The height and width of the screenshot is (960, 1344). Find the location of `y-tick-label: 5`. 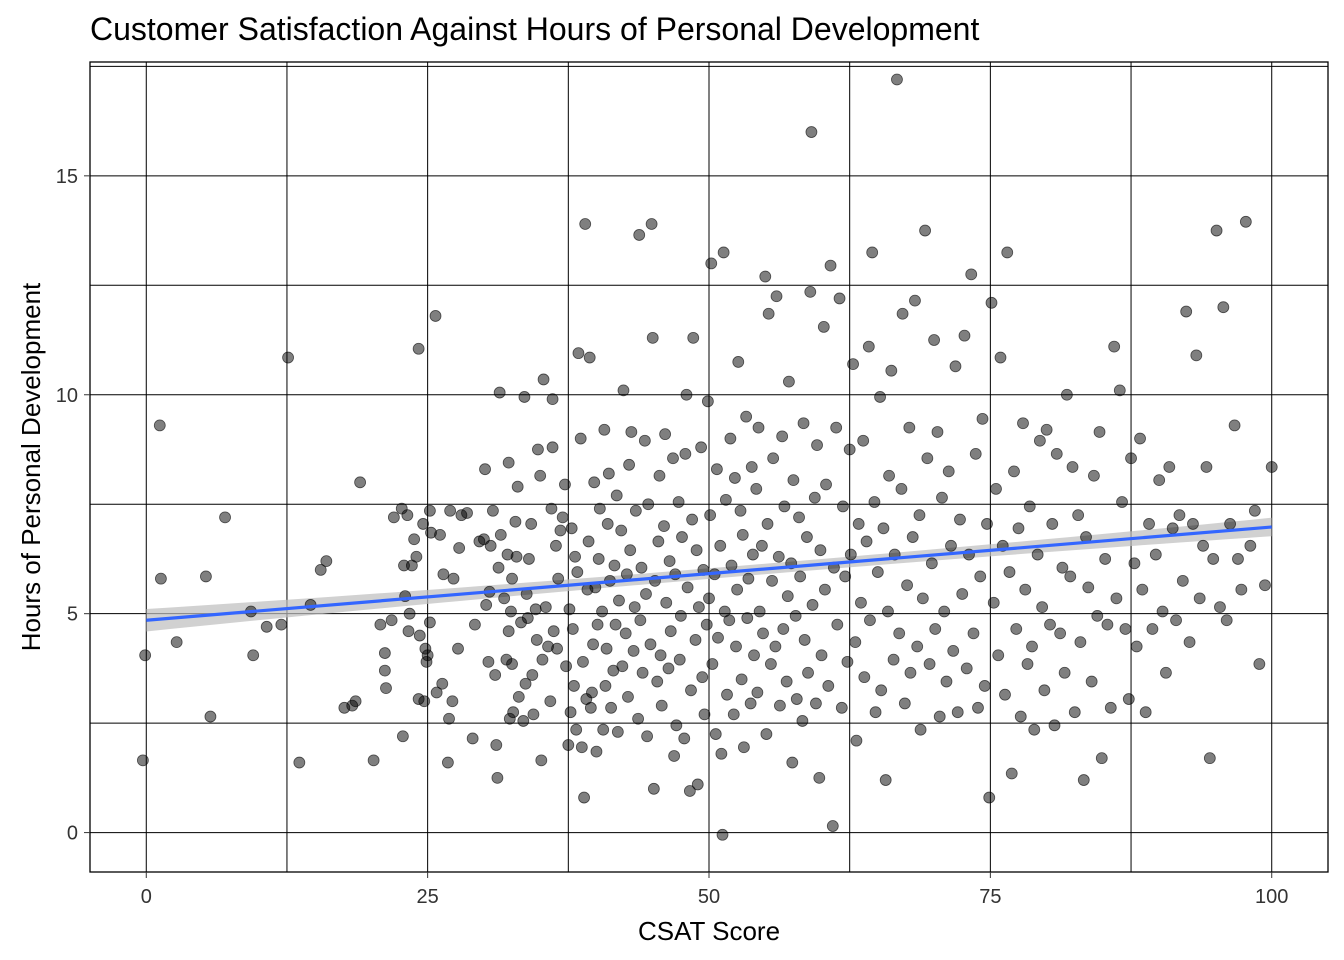

y-tick-label: 5 is located at coordinates (72, 615).